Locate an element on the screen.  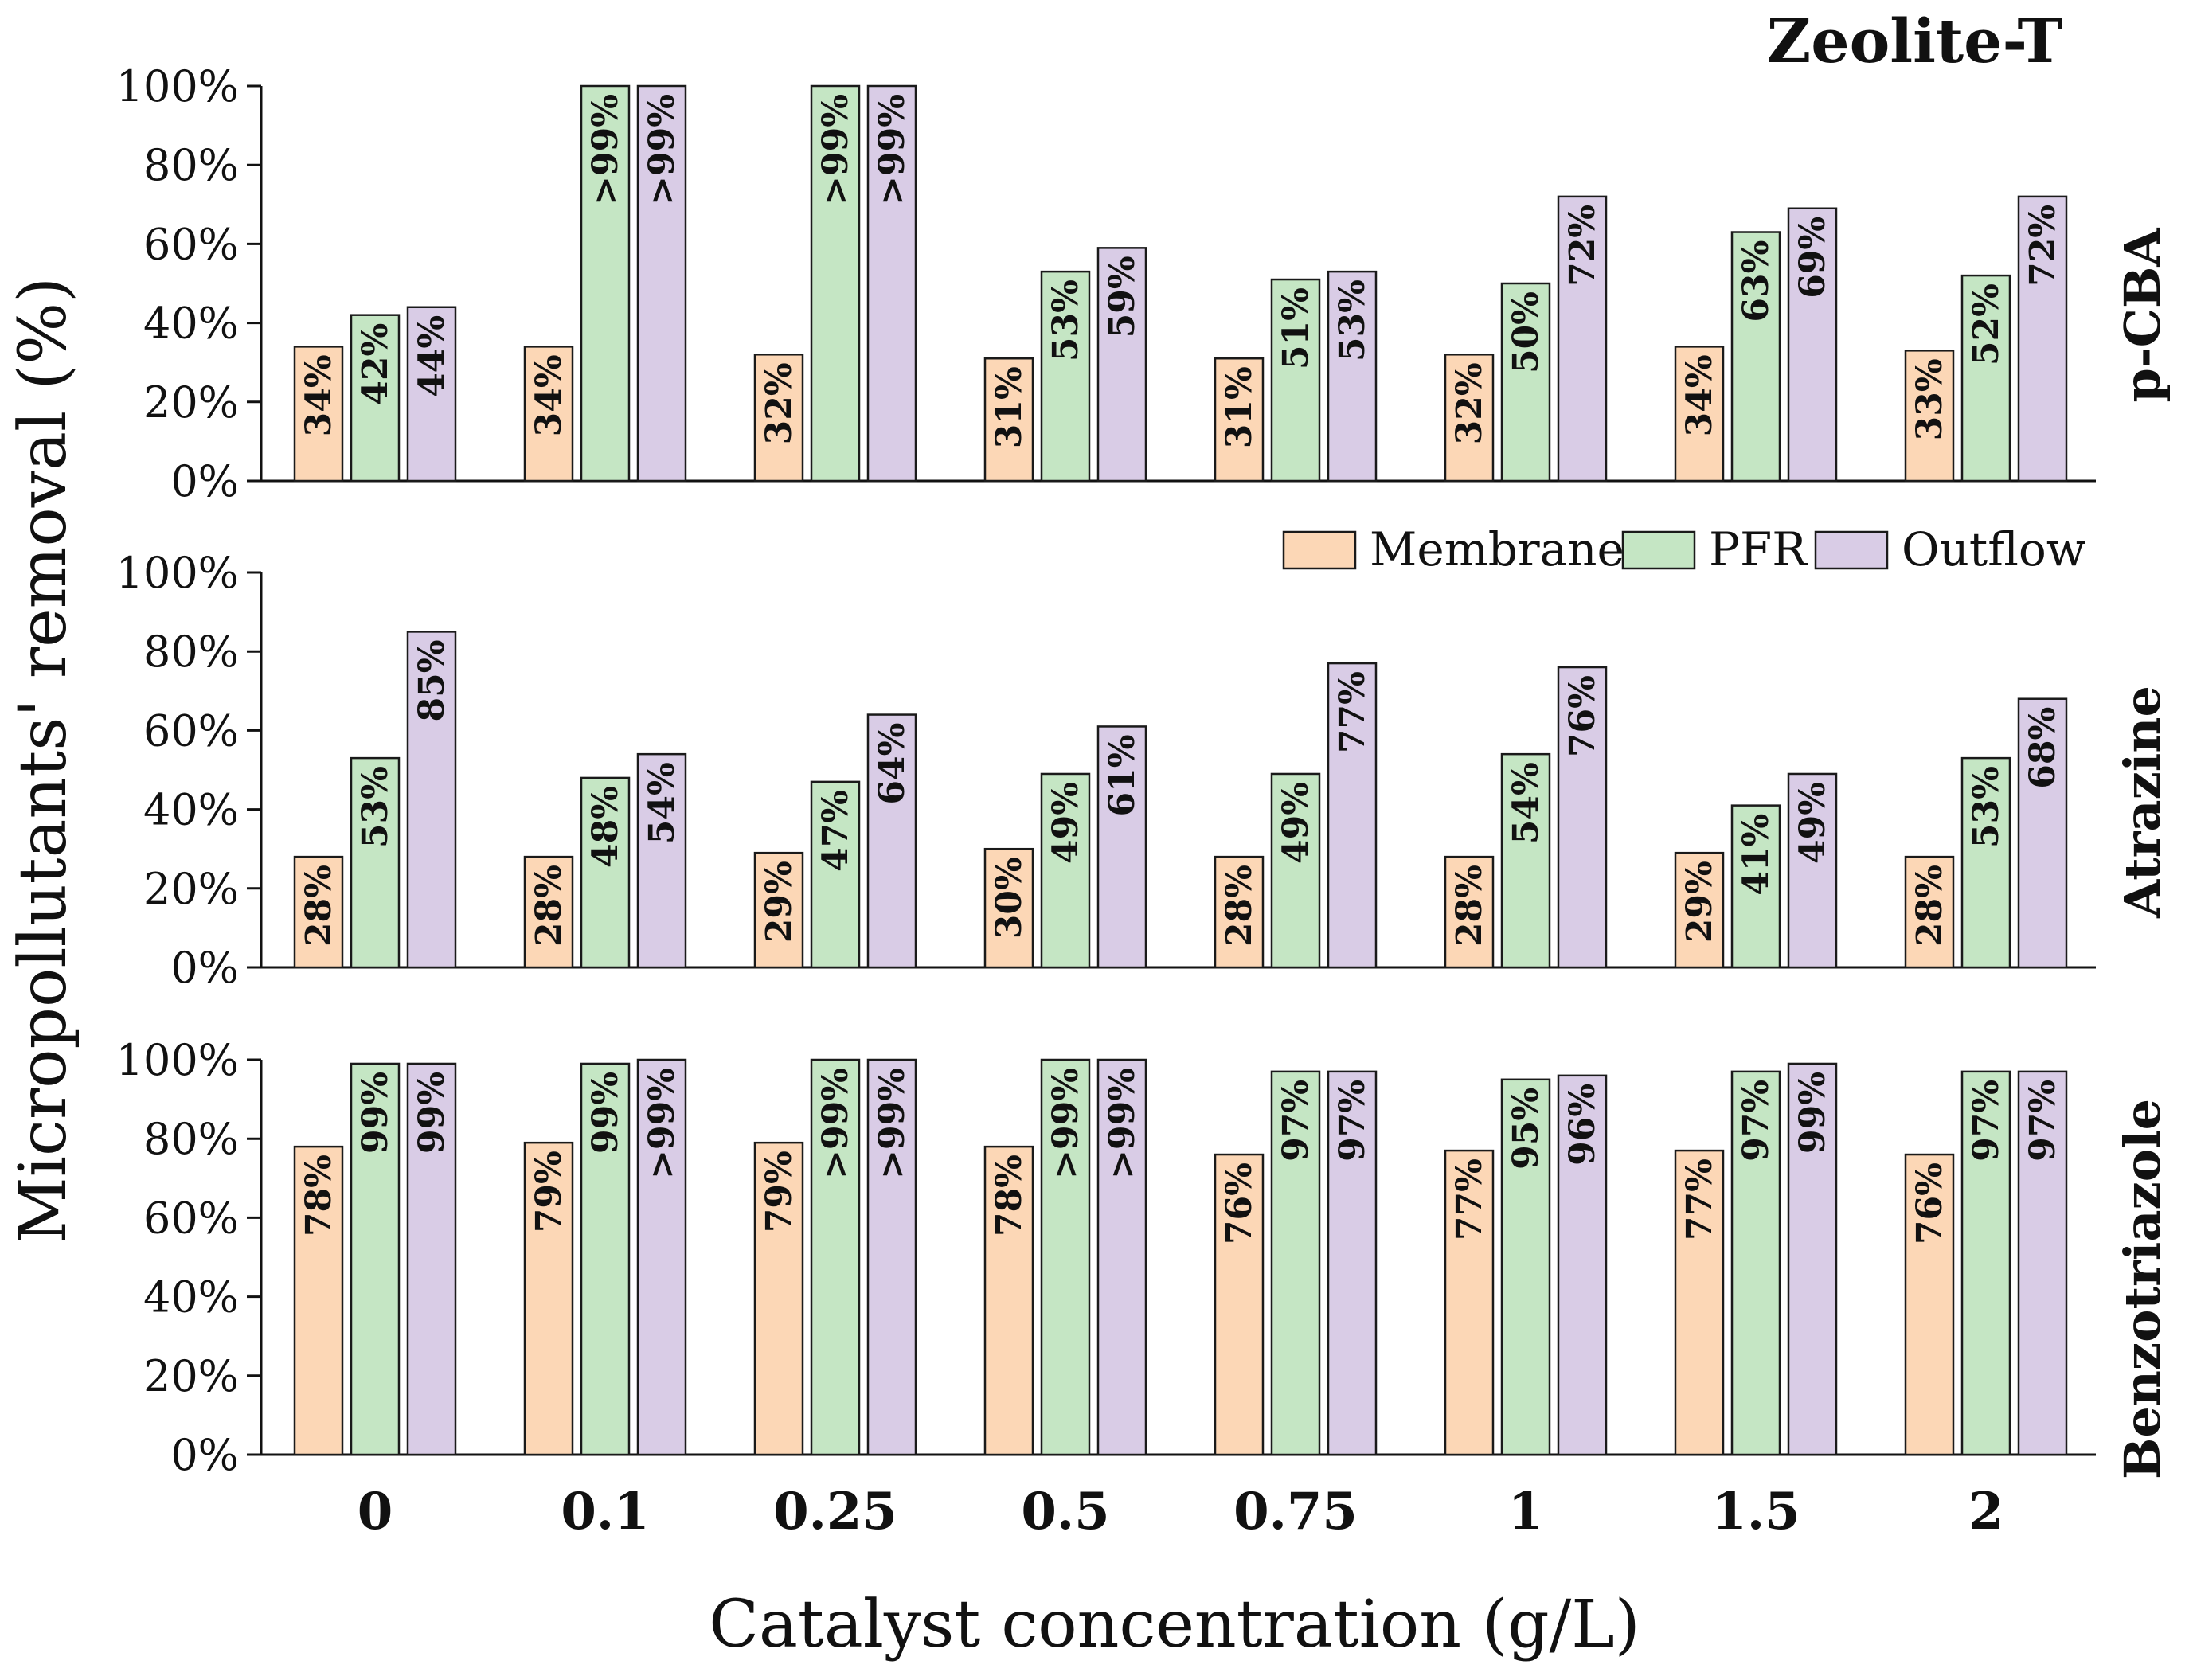
x-tick-labels: 0 0.1 0.25 0.5 0.75 1 1.5 2 is located at coordinates (1181, 1511).